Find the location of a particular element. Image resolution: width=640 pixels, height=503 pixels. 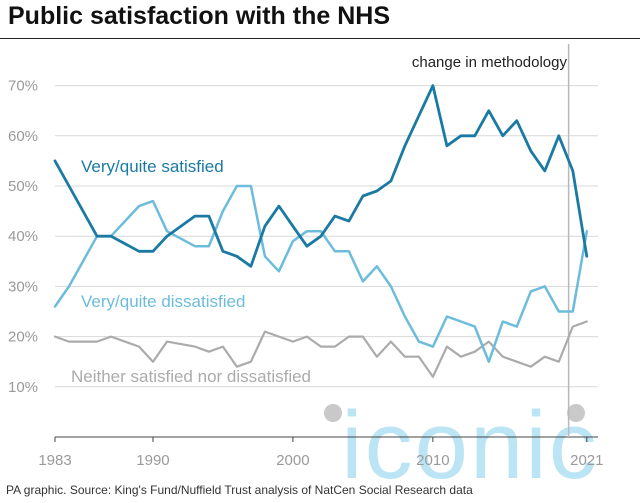

y-tick-label: 10% is located at coordinates (23, 387).